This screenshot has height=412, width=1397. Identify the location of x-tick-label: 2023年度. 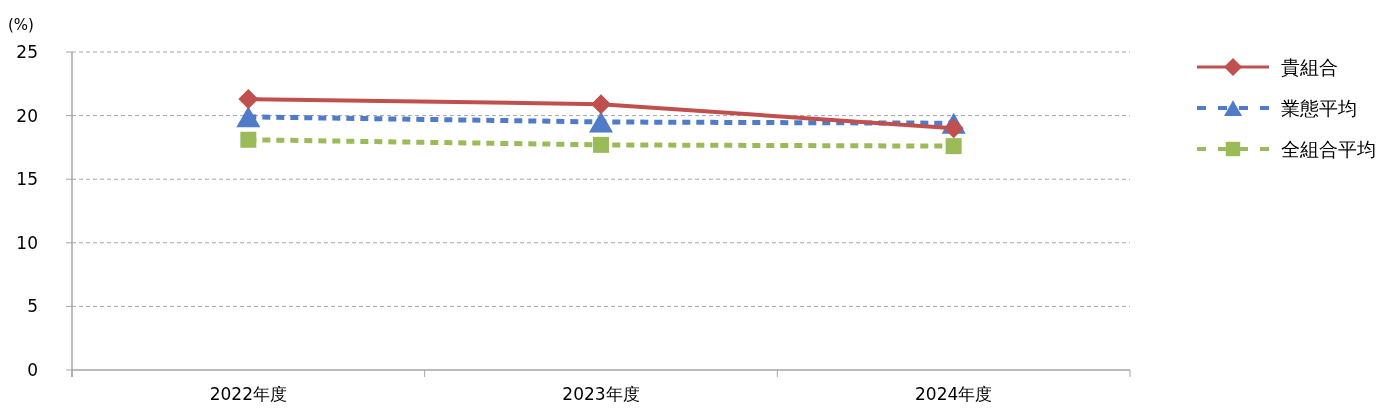
(601, 394).